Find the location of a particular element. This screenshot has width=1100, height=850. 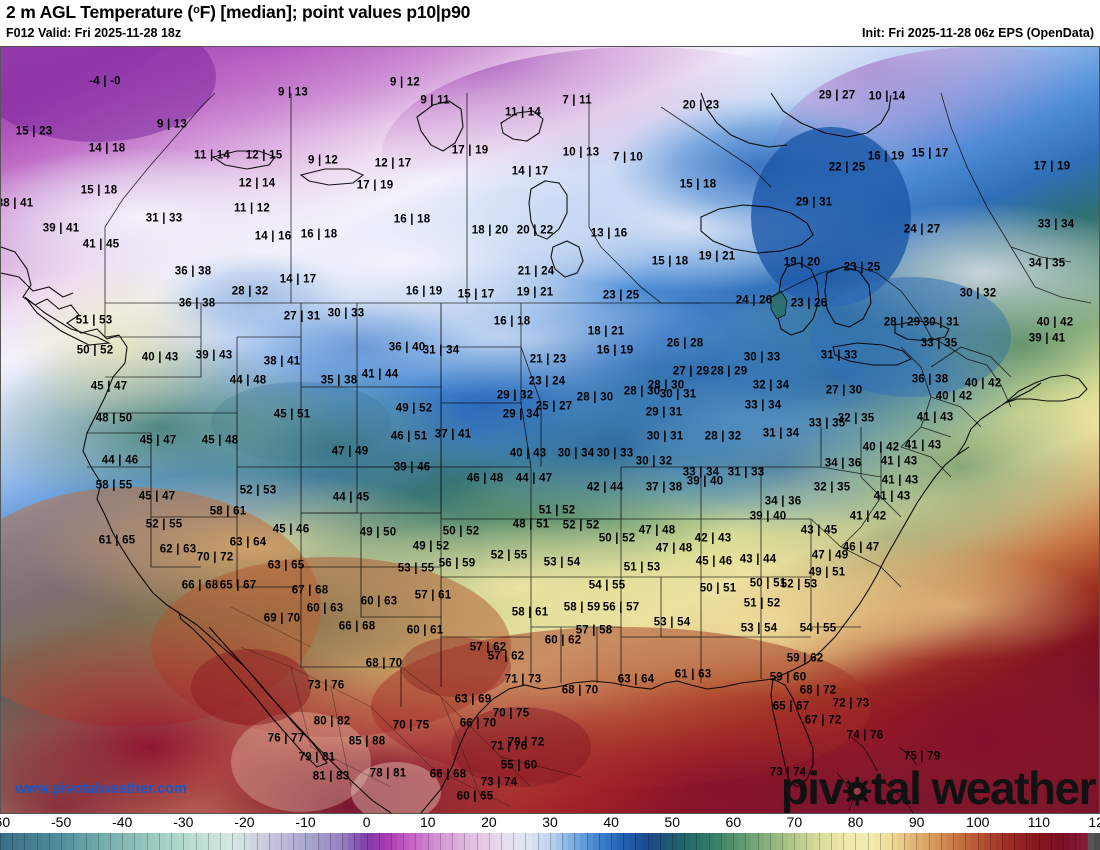

gear-icon is located at coordinates (857, 786).